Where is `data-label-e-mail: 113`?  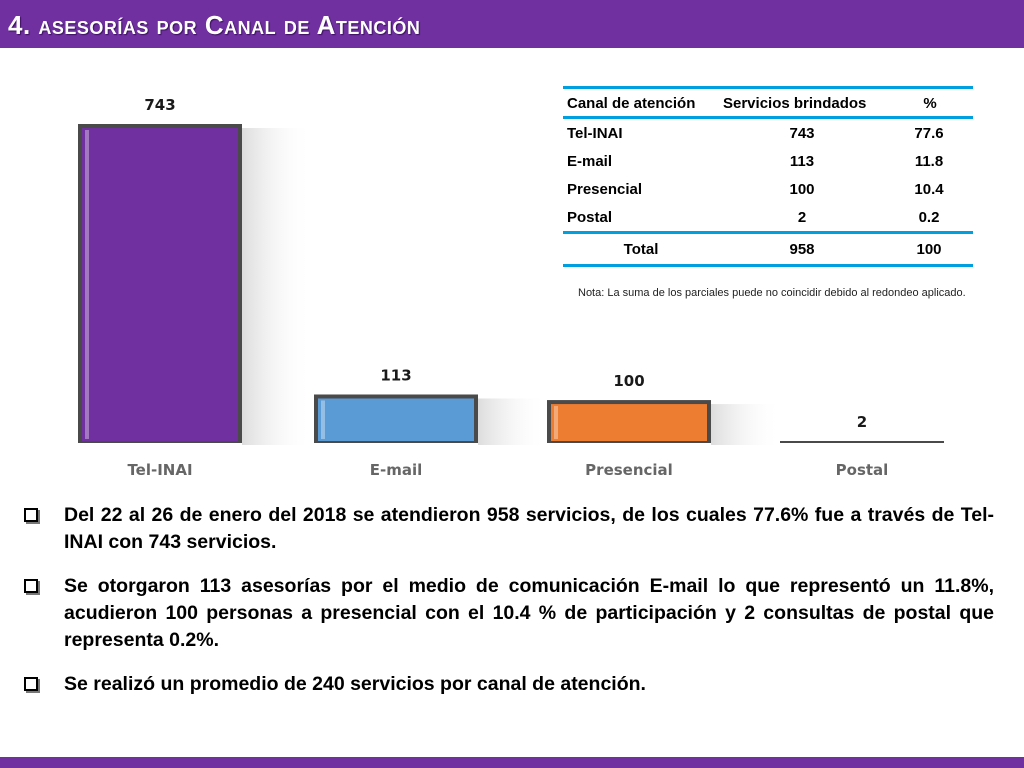 data-label-e-mail: 113 is located at coordinates (395, 375).